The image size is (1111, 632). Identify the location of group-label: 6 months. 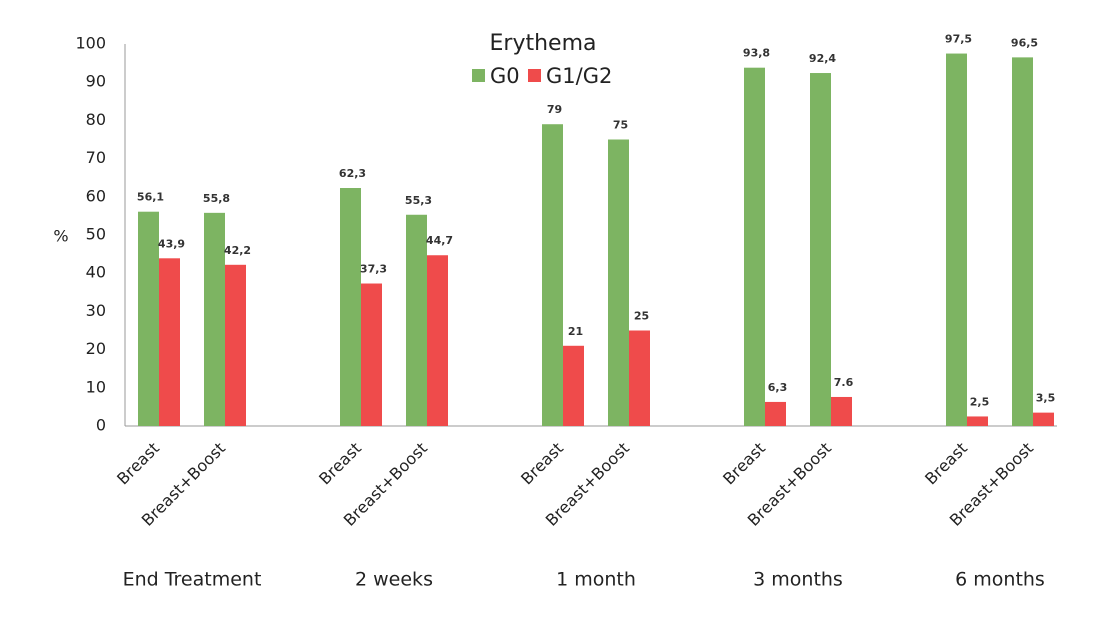
(1000, 580).